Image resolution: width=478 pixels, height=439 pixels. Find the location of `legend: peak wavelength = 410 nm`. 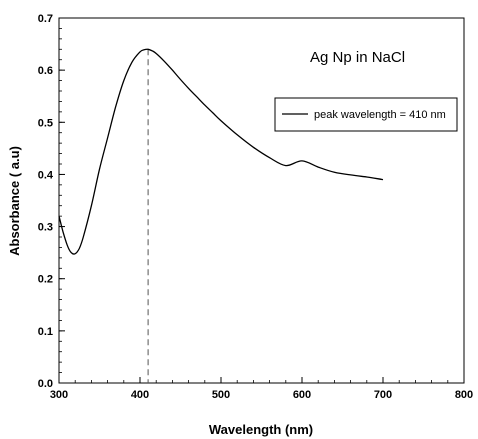

legend: peak wavelength = 410 nm is located at coordinates (366, 114).